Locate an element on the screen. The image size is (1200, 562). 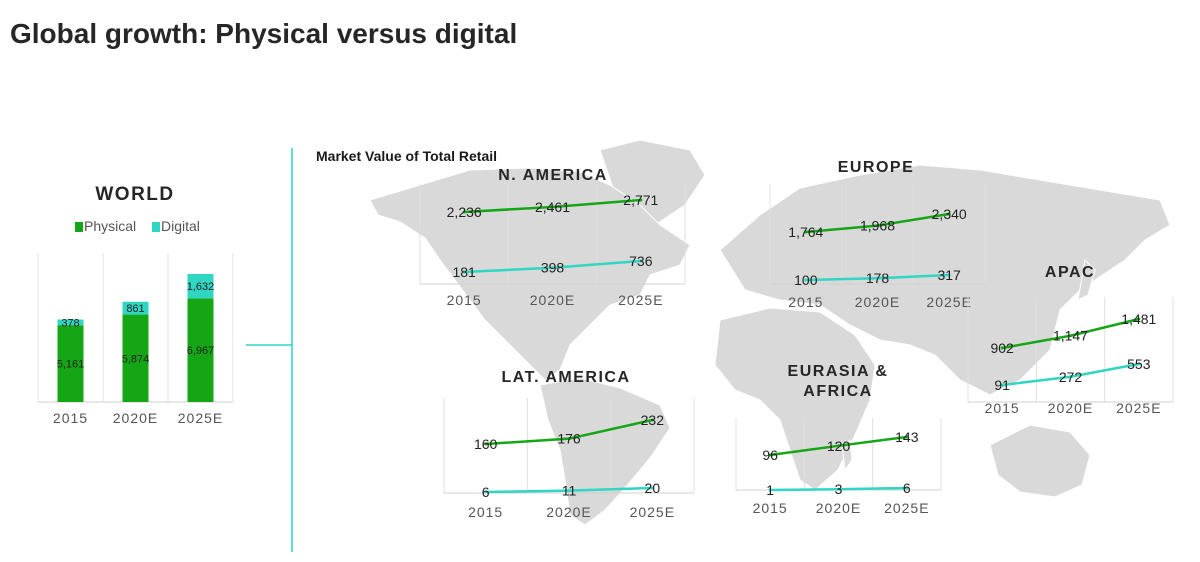
world-bar-label-physical-2015: 5,161 is located at coordinates (71, 365).